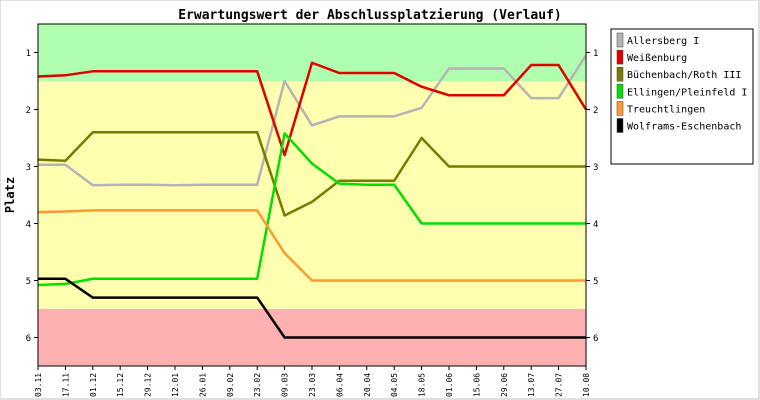 This screenshot has height=400, width=760. What do you see at coordinates (449, 385) in the screenshot?
I see `x-tick-label: 01.06` at bounding box center [449, 385].